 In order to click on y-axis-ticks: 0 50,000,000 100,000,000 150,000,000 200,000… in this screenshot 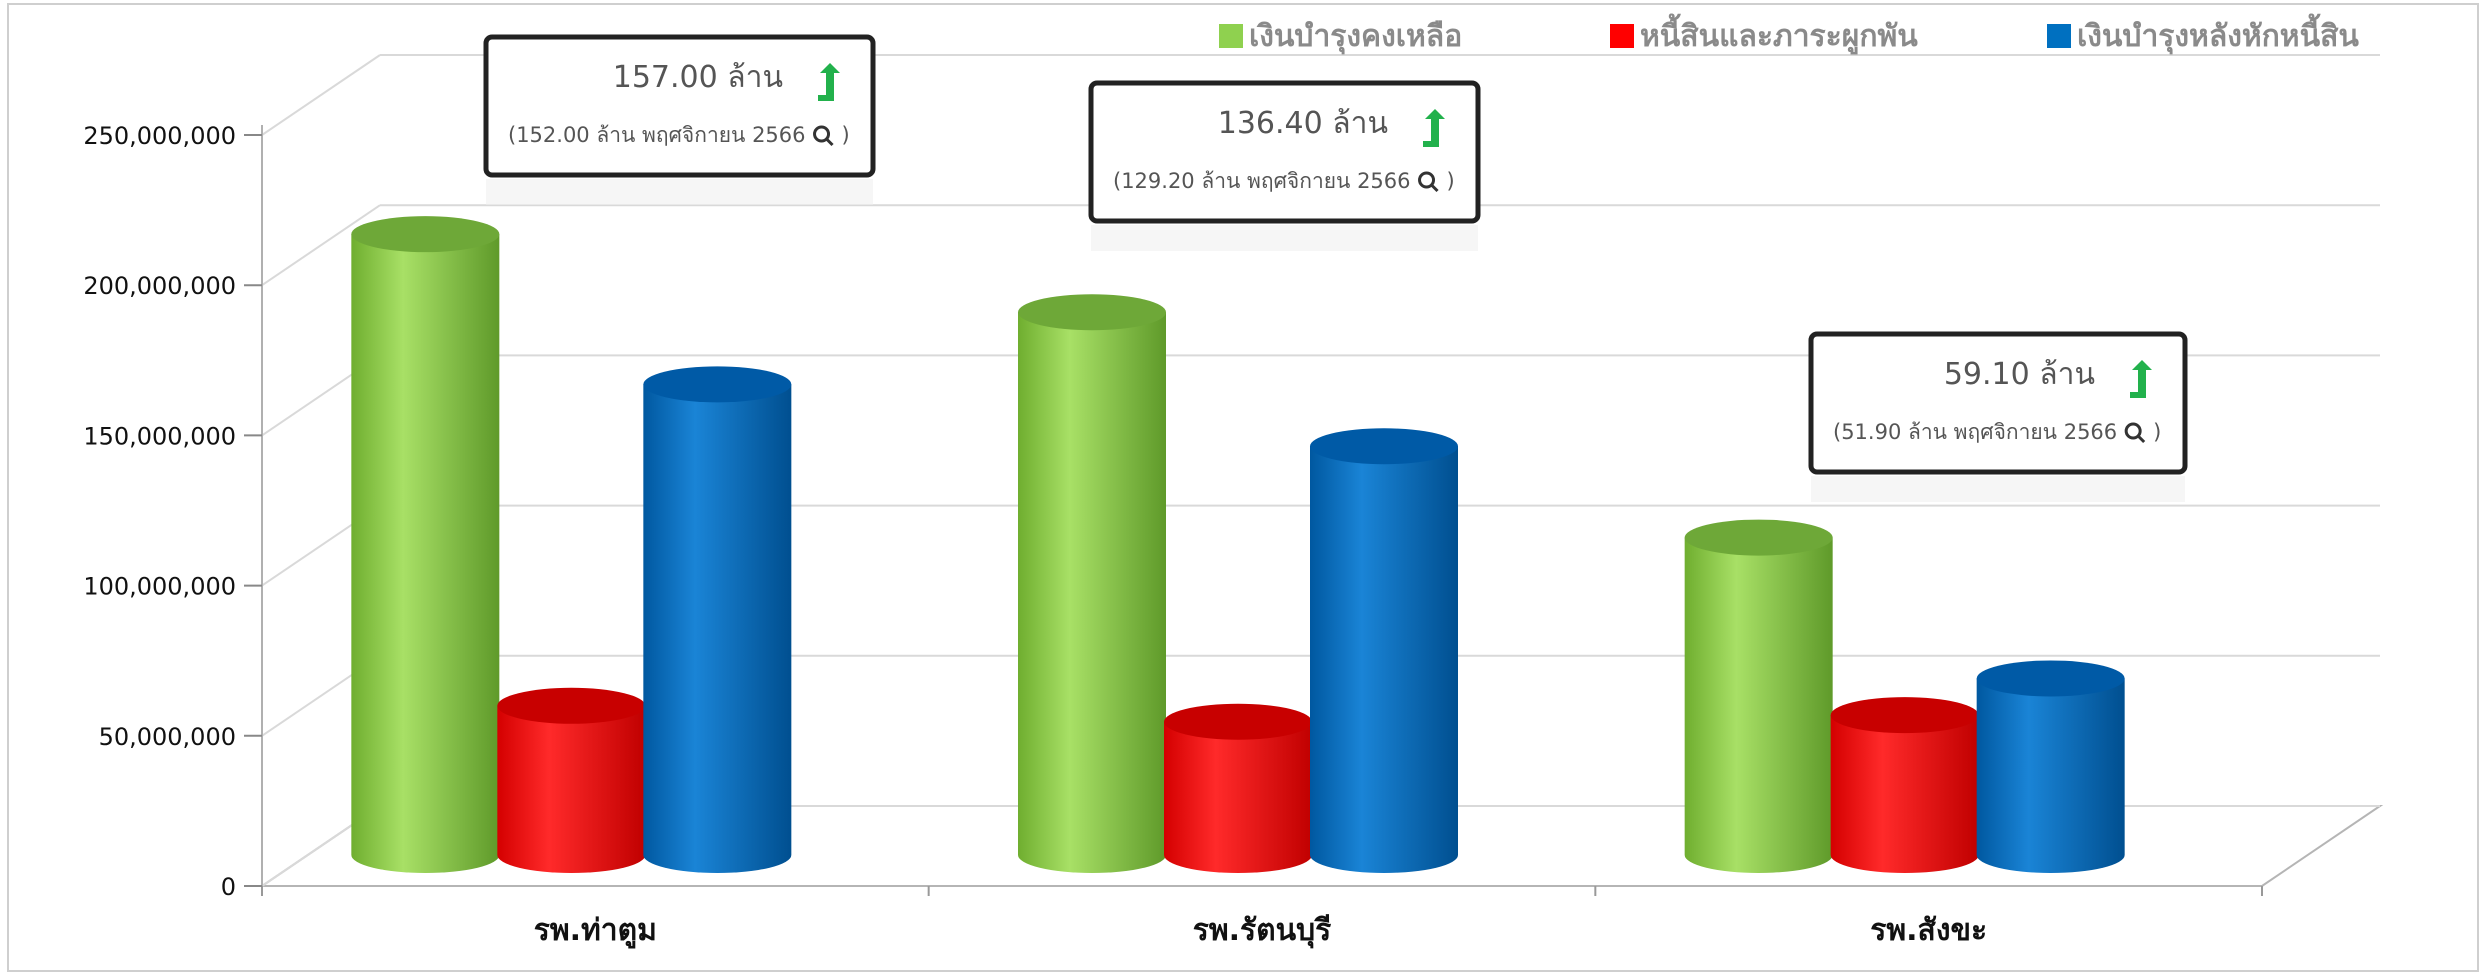, I will do `click(172, 511)`.